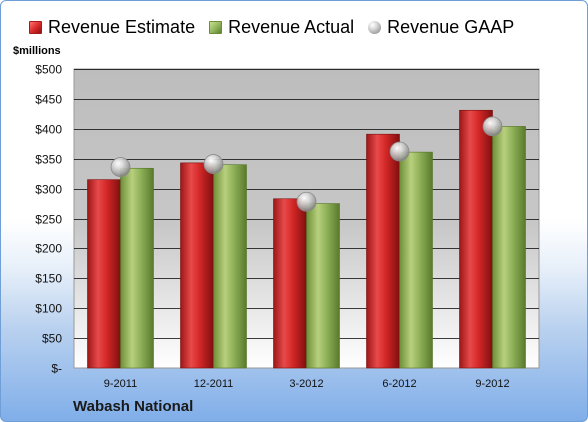 The height and width of the screenshot is (422, 588). Describe the element at coordinates (48, 279) in the screenshot. I see `y-tick-label: $150` at that location.